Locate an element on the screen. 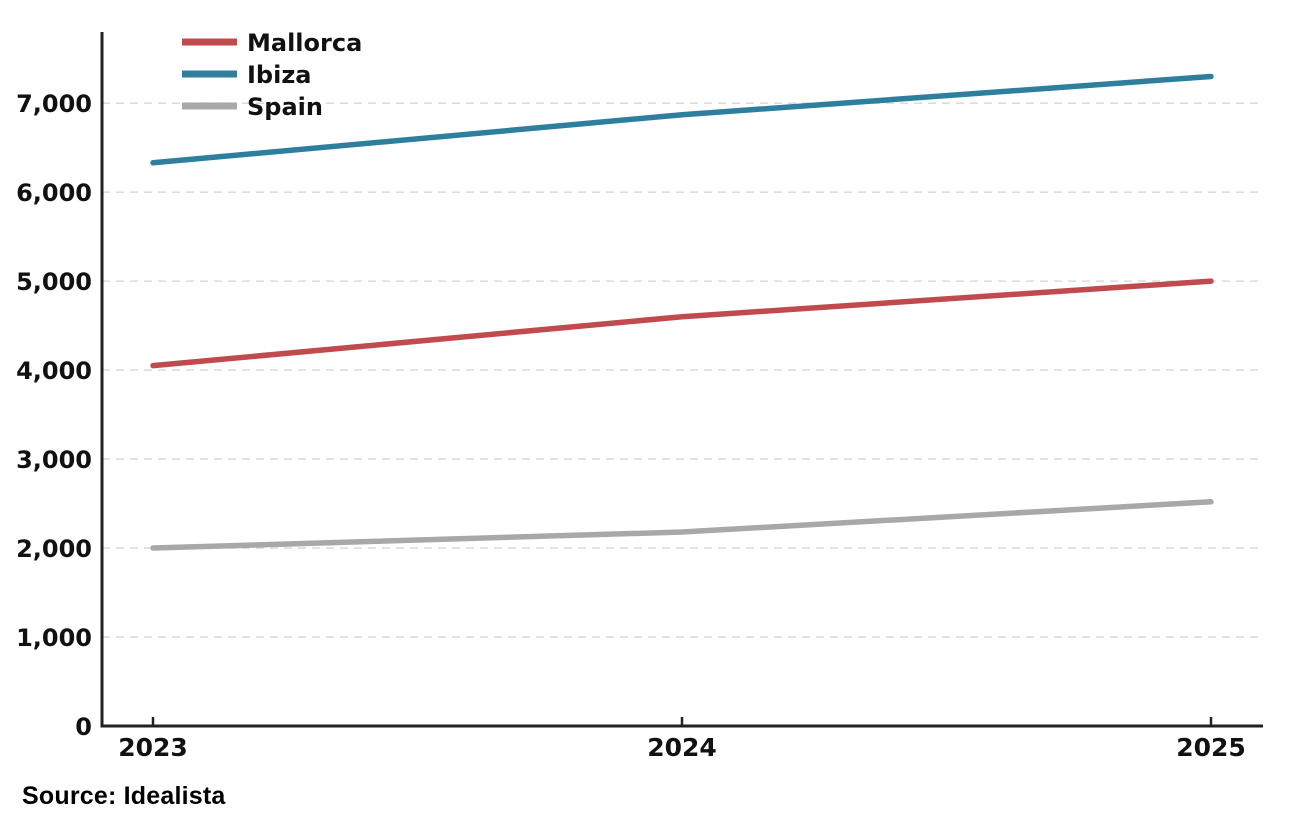 The width and height of the screenshot is (1295, 830). y-tick-label: 4,000 is located at coordinates (54, 371).